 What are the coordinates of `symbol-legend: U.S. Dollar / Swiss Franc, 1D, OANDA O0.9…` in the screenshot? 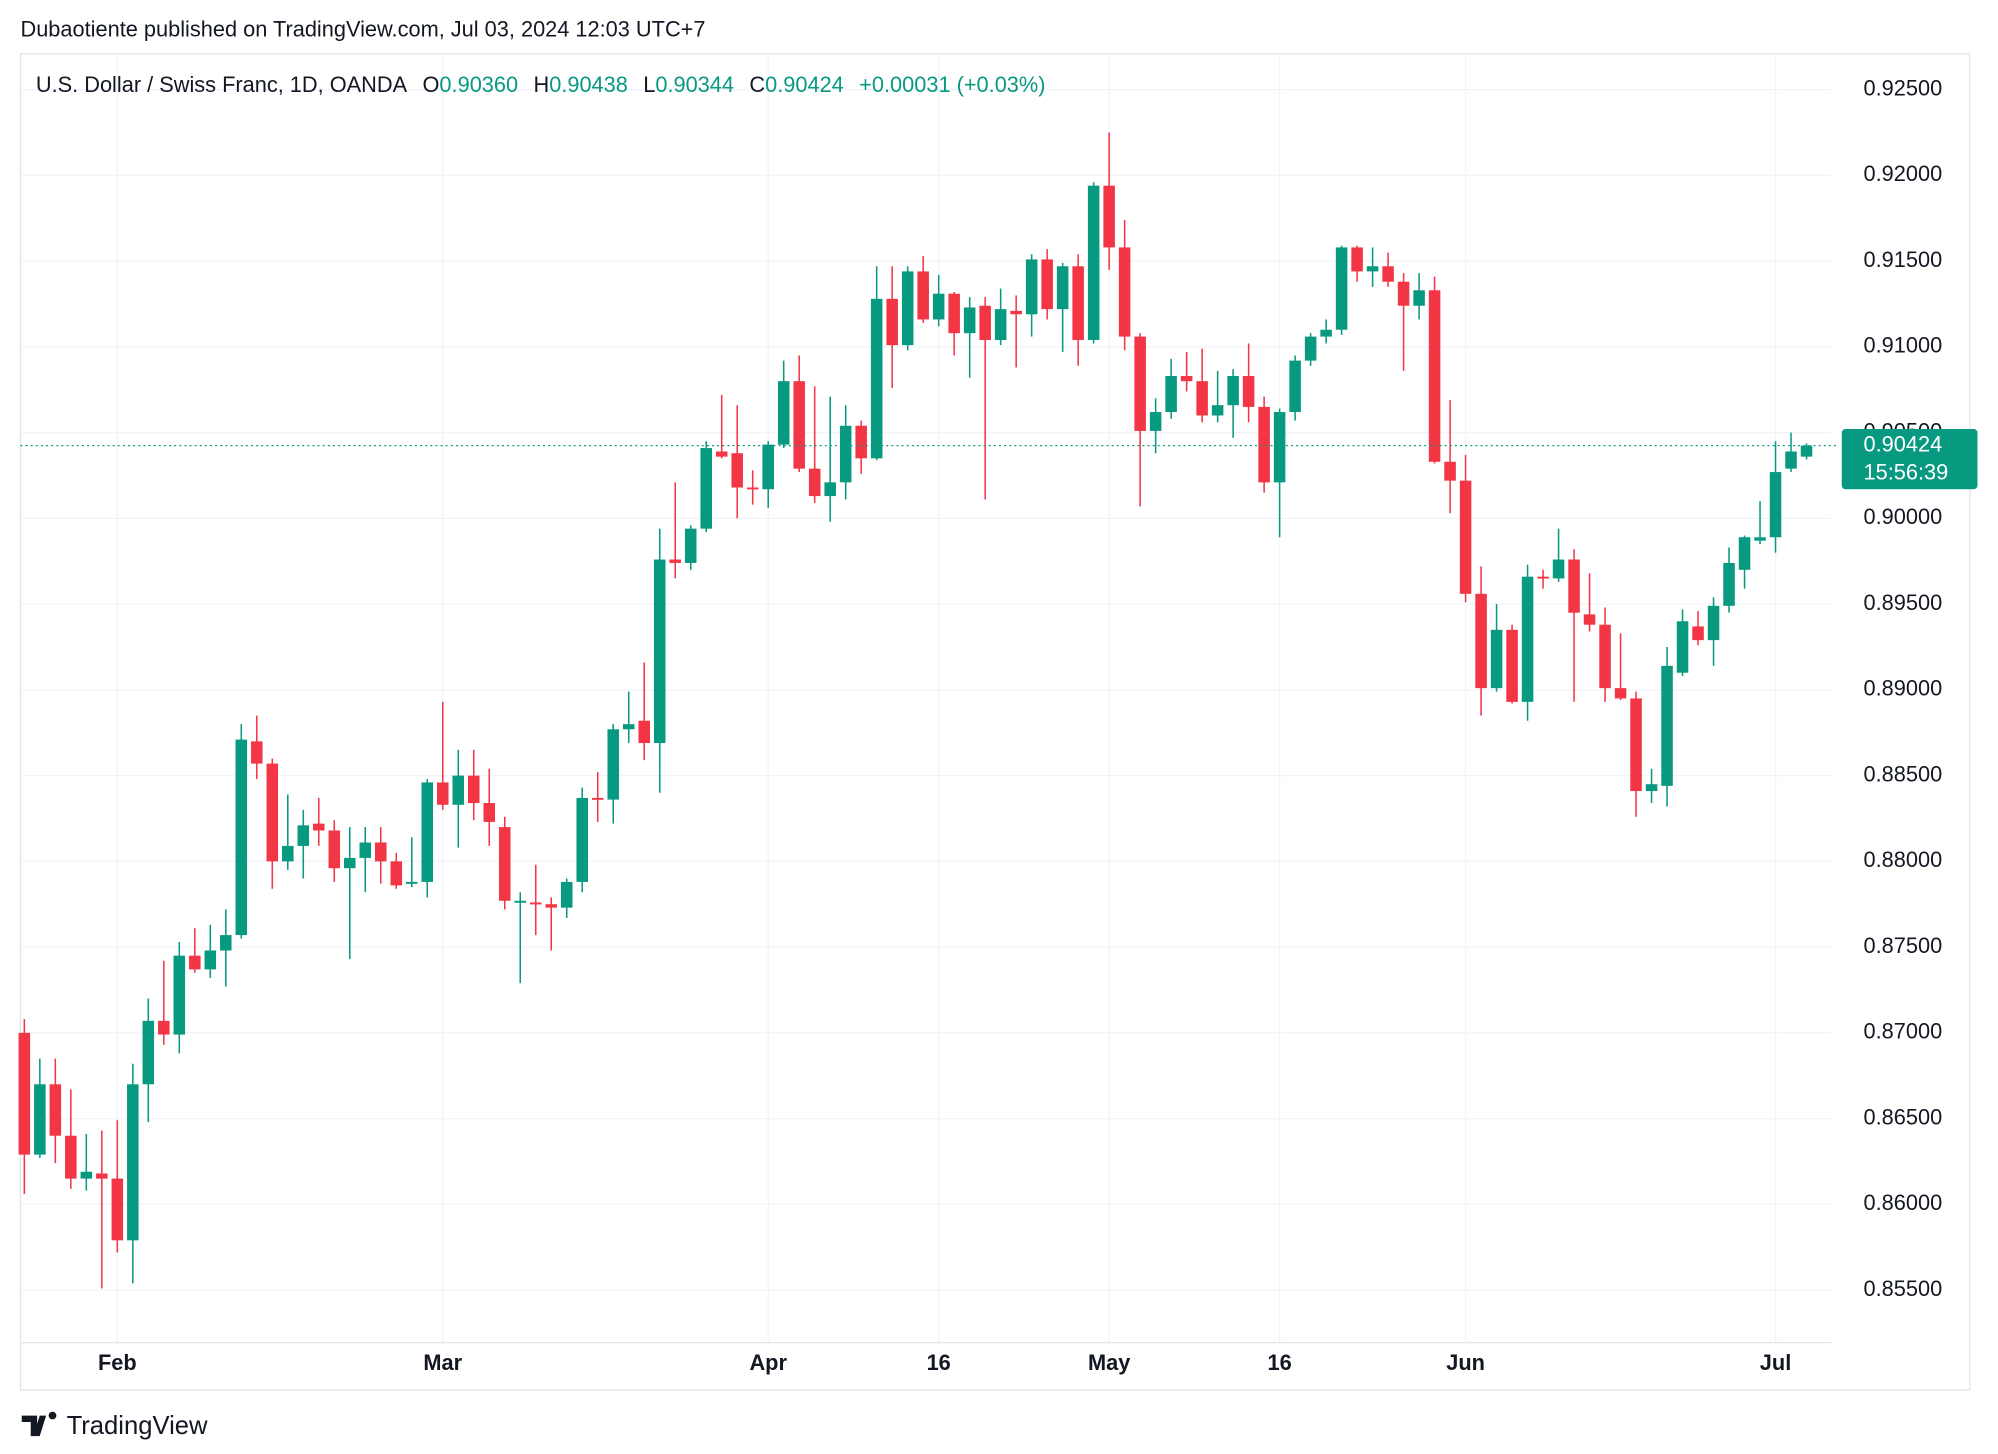 It's located at (541, 84).